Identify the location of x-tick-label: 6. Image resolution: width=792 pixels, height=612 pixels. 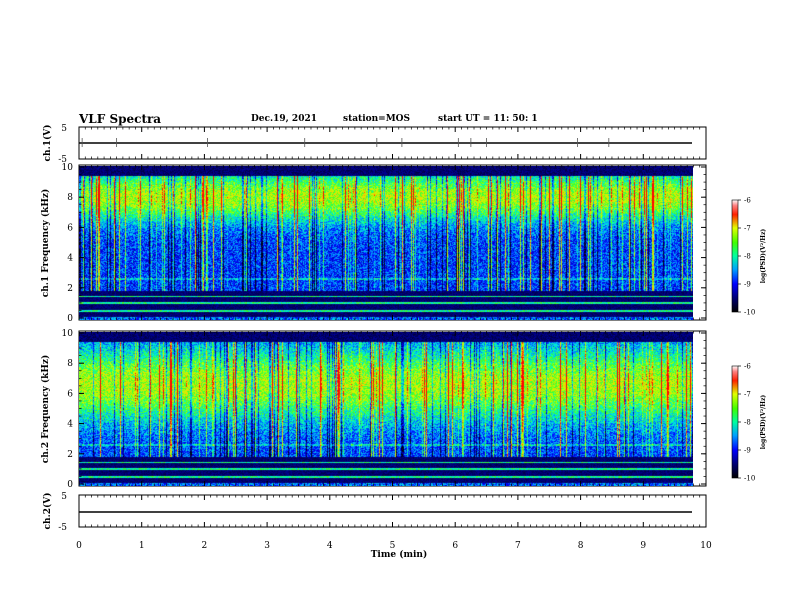
(455, 546).